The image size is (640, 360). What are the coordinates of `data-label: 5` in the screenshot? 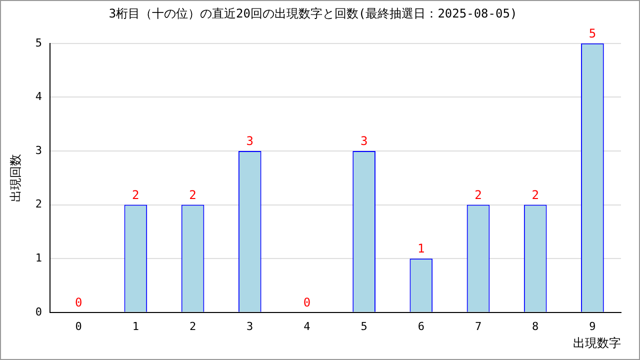 It's located at (592, 33).